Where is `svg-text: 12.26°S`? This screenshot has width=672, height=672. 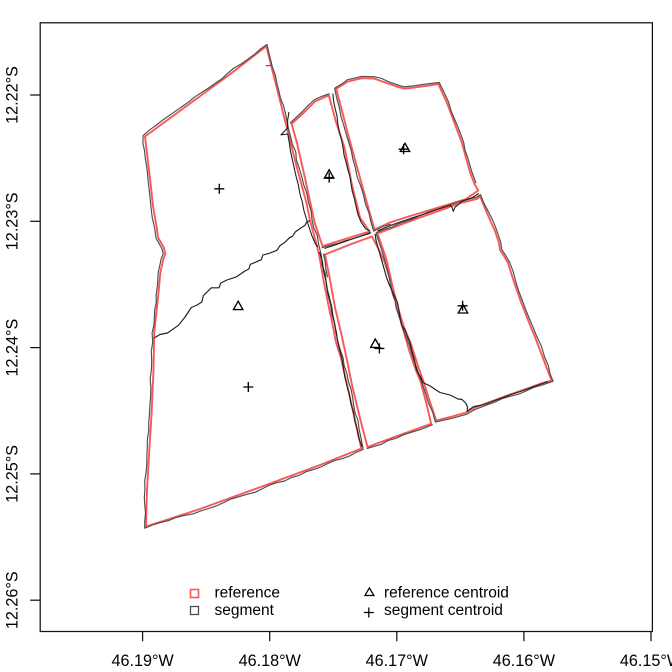 svg-text: 12.26°S is located at coordinates (13, 600).